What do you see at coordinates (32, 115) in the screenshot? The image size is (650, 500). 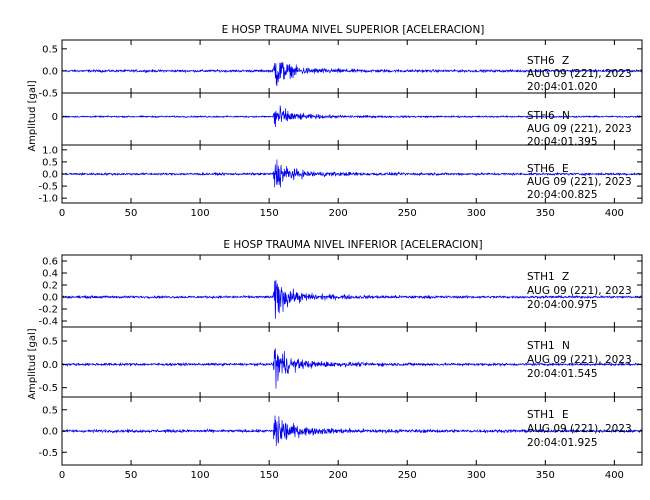 I see `upper-y-axis-label: Amplitud [gal]` at bounding box center [32, 115].